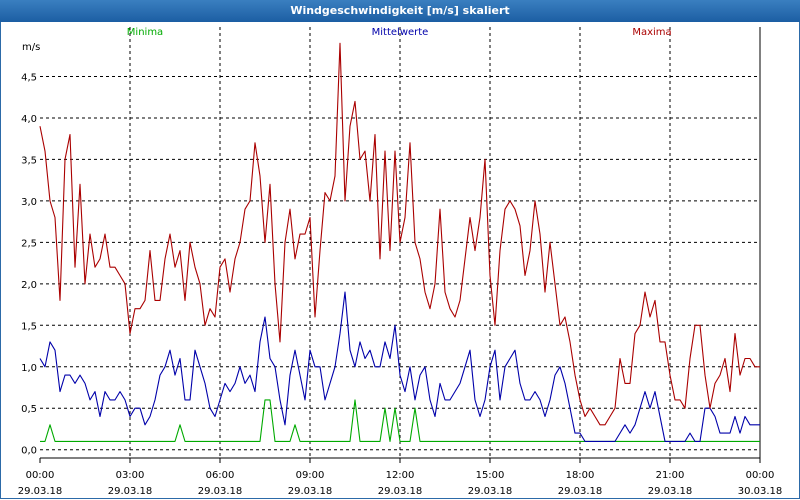  Describe the element at coordinates (145, 32) in the screenshot. I see `legend-entry-minima: Minima` at that location.